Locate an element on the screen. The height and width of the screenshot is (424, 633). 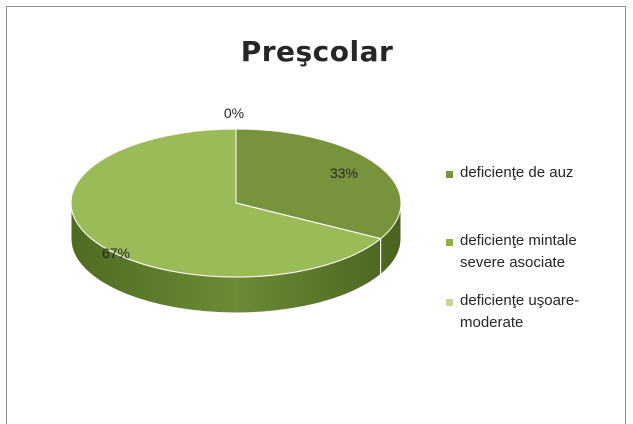
legend-label: deficienţe mintale severe asociate is located at coordinates (518, 251).